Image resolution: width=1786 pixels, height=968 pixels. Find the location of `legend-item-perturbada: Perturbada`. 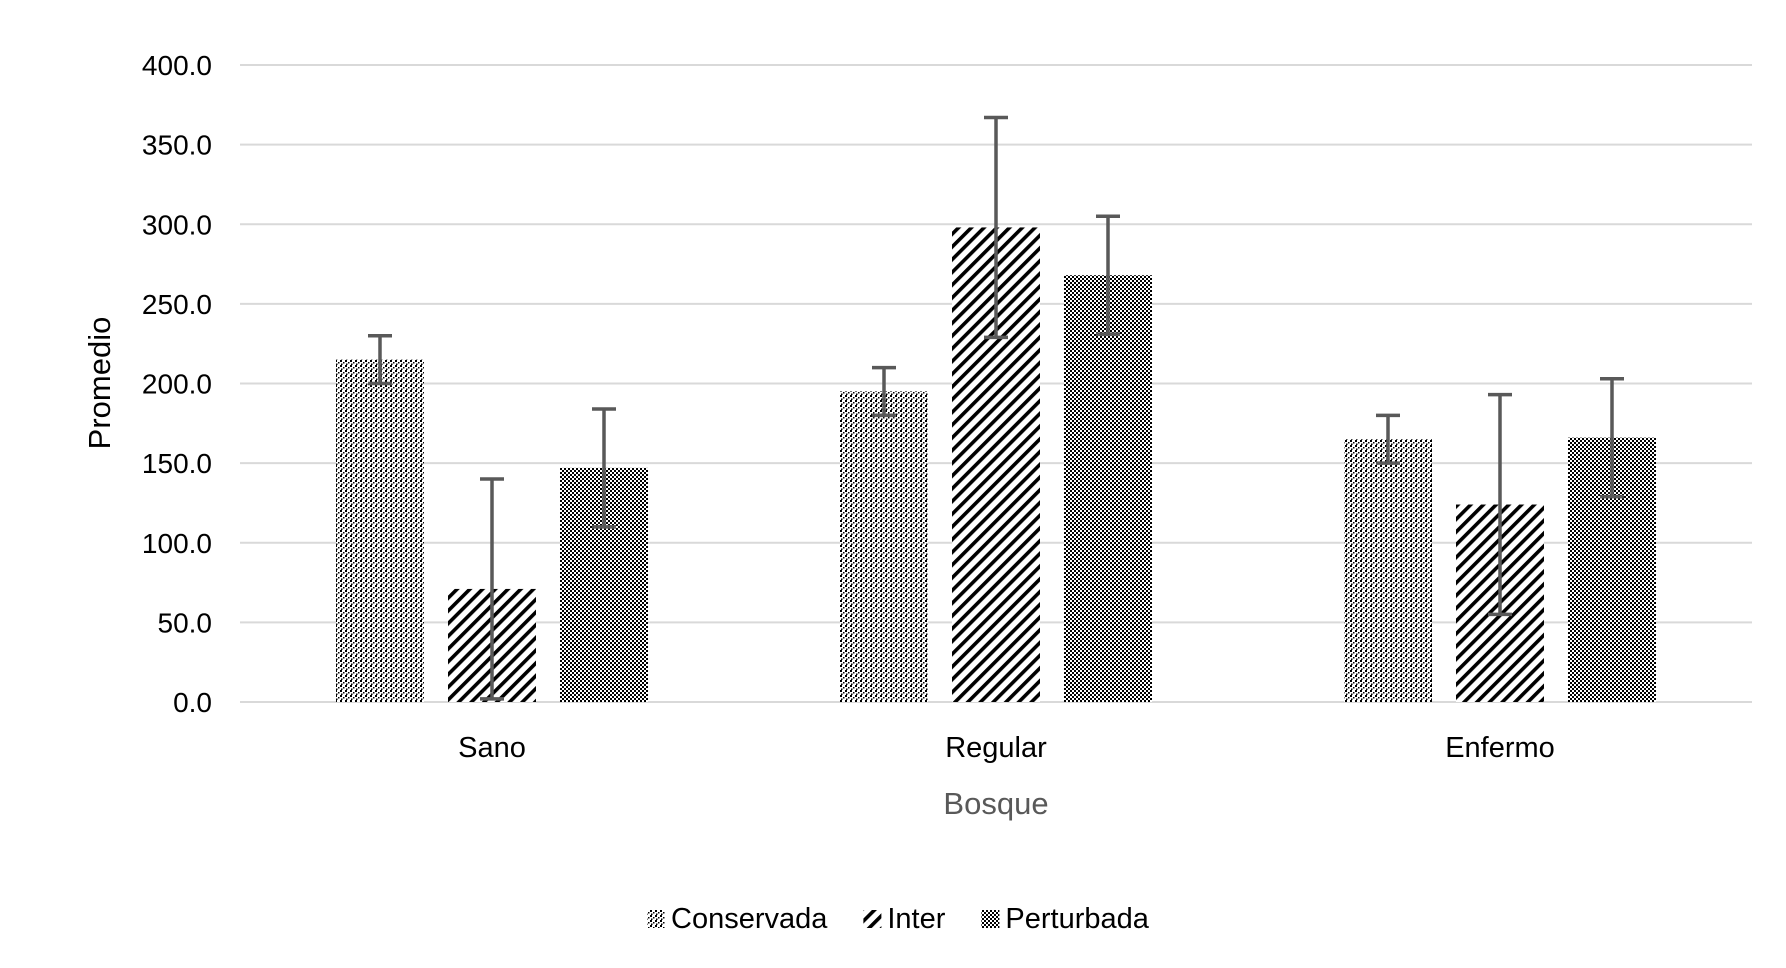

legend-item-perturbada: Perturbada is located at coordinates (1065, 919).